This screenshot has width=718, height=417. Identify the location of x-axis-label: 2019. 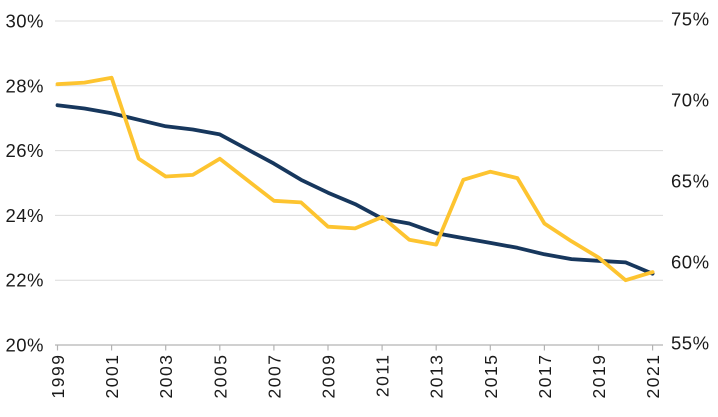
(599, 376).